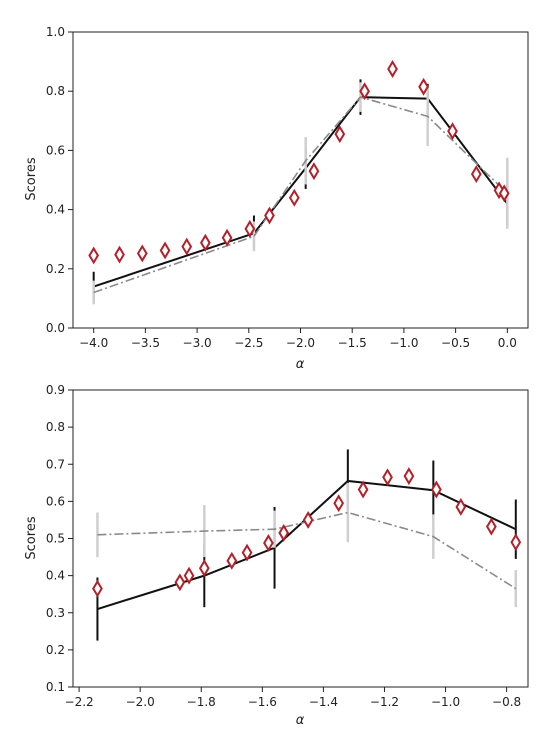  I want to click on y-tick-label: 1.0, so click(55, 32).